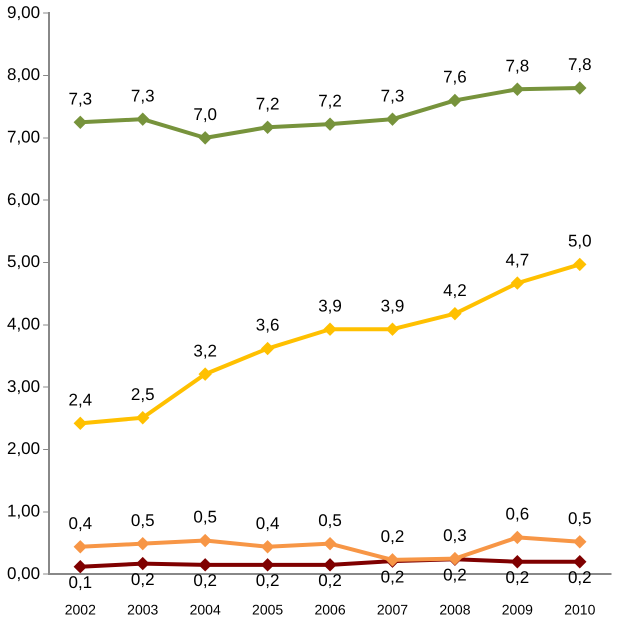 The width and height of the screenshot is (633, 641). I want to click on y-tick-label: 9,00, so click(23, 12).